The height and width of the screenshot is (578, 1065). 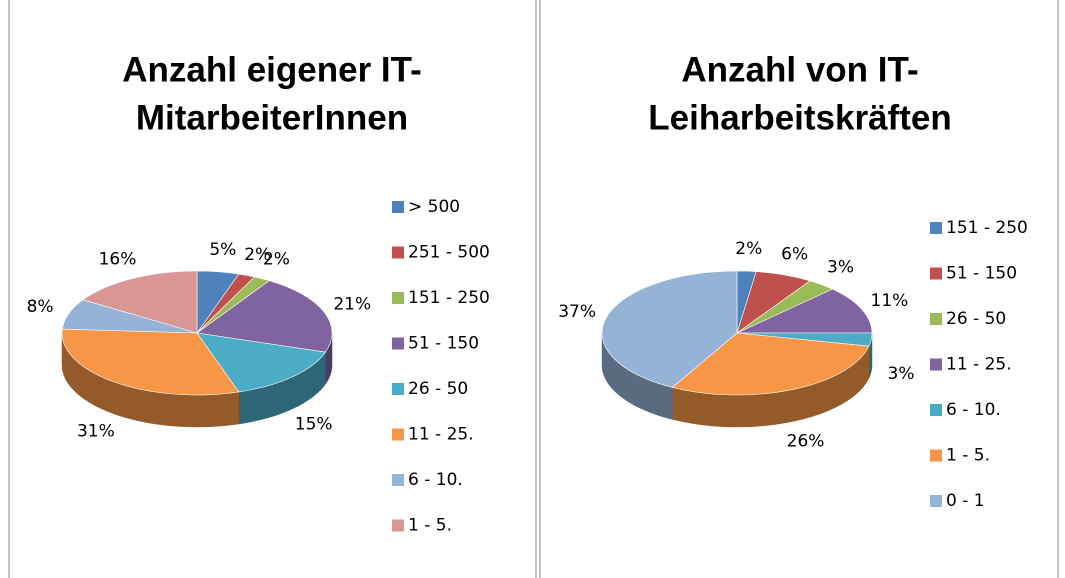 What do you see at coordinates (118, 259) in the screenshot?
I see `data-label: 16%` at bounding box center [118, 259].